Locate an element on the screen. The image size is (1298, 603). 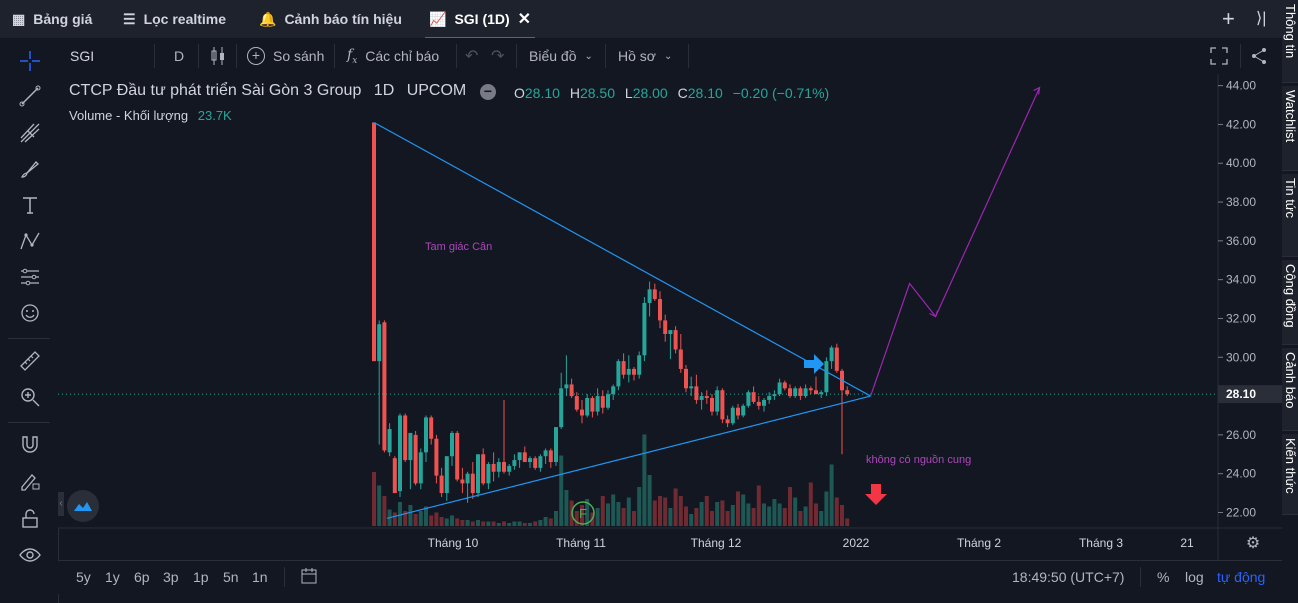
pitchfork-icon is located at coordinates (30, 133).